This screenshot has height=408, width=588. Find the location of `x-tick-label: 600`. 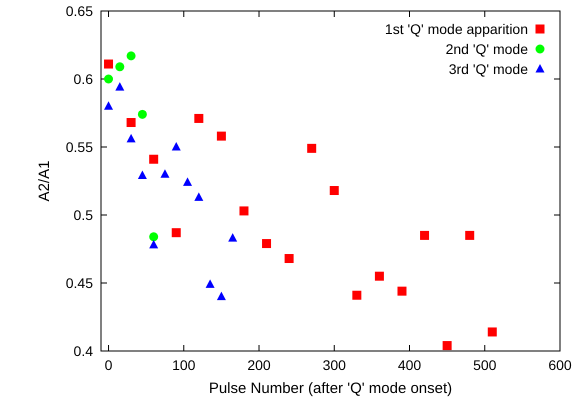

x-tick-label: 600 is located at coordinates (560, 365).